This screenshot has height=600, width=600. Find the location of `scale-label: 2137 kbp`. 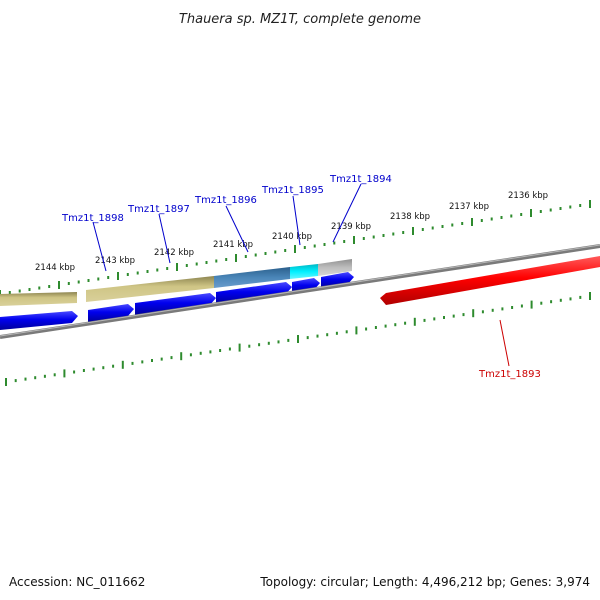

scale-label: 2137 kbp is located at coordinates (469, 207).